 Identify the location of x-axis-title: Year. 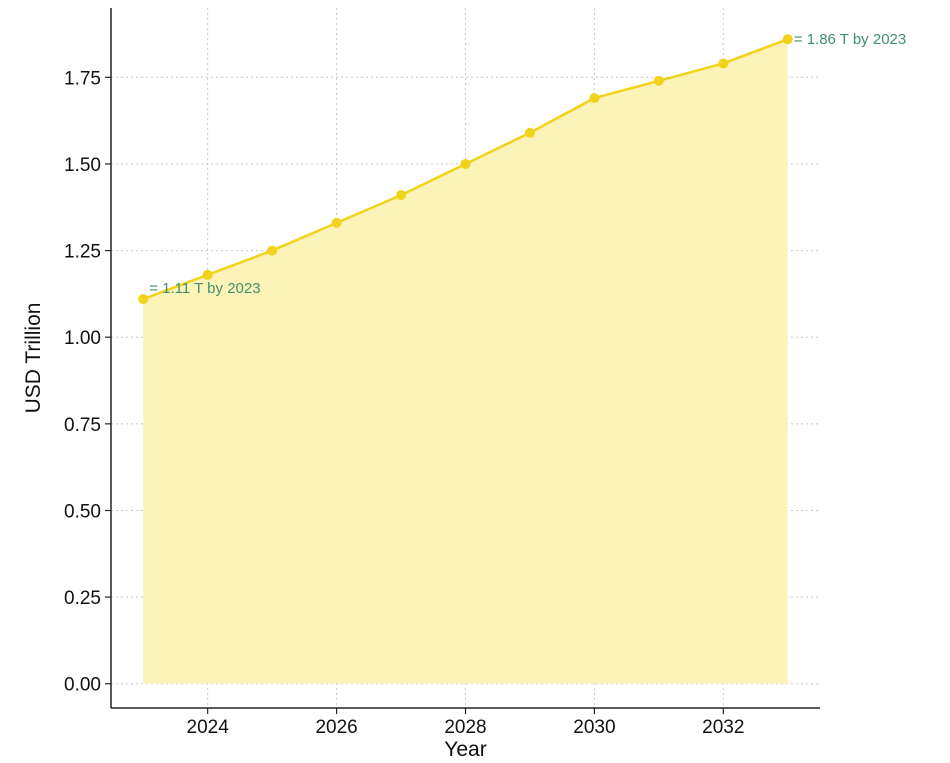
(465, 749).